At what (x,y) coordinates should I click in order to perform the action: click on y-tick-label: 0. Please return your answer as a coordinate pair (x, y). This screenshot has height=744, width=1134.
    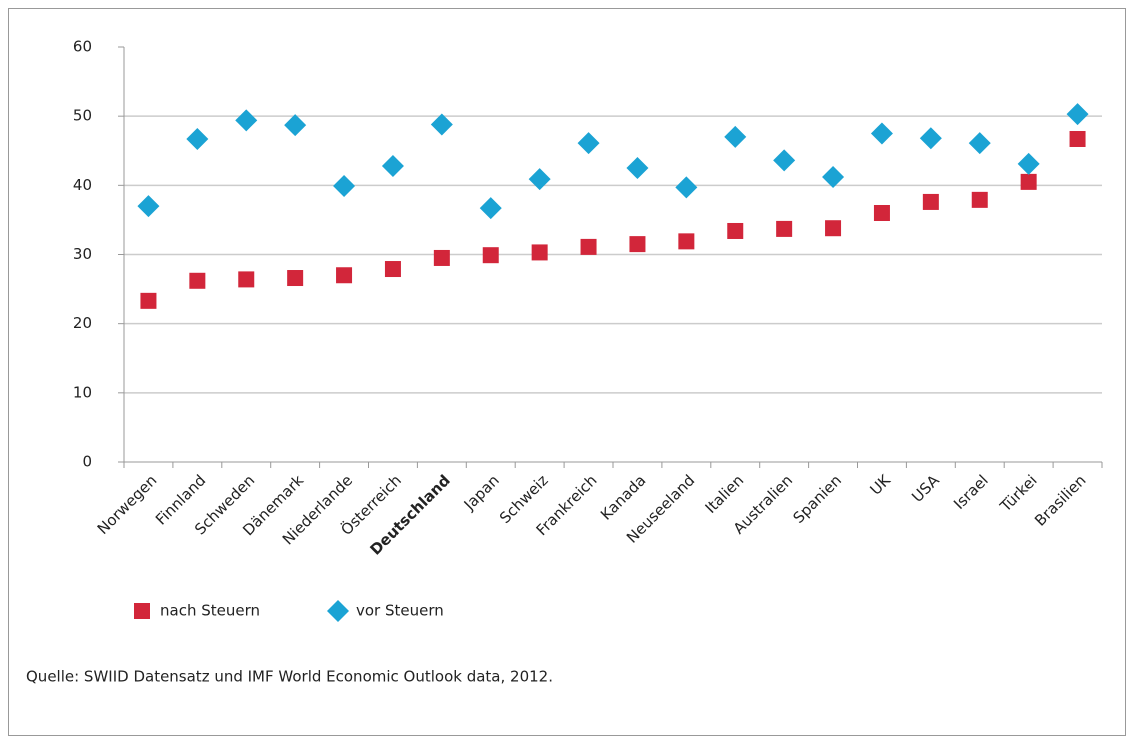
    Looking at the image, I should click on (87, 462).